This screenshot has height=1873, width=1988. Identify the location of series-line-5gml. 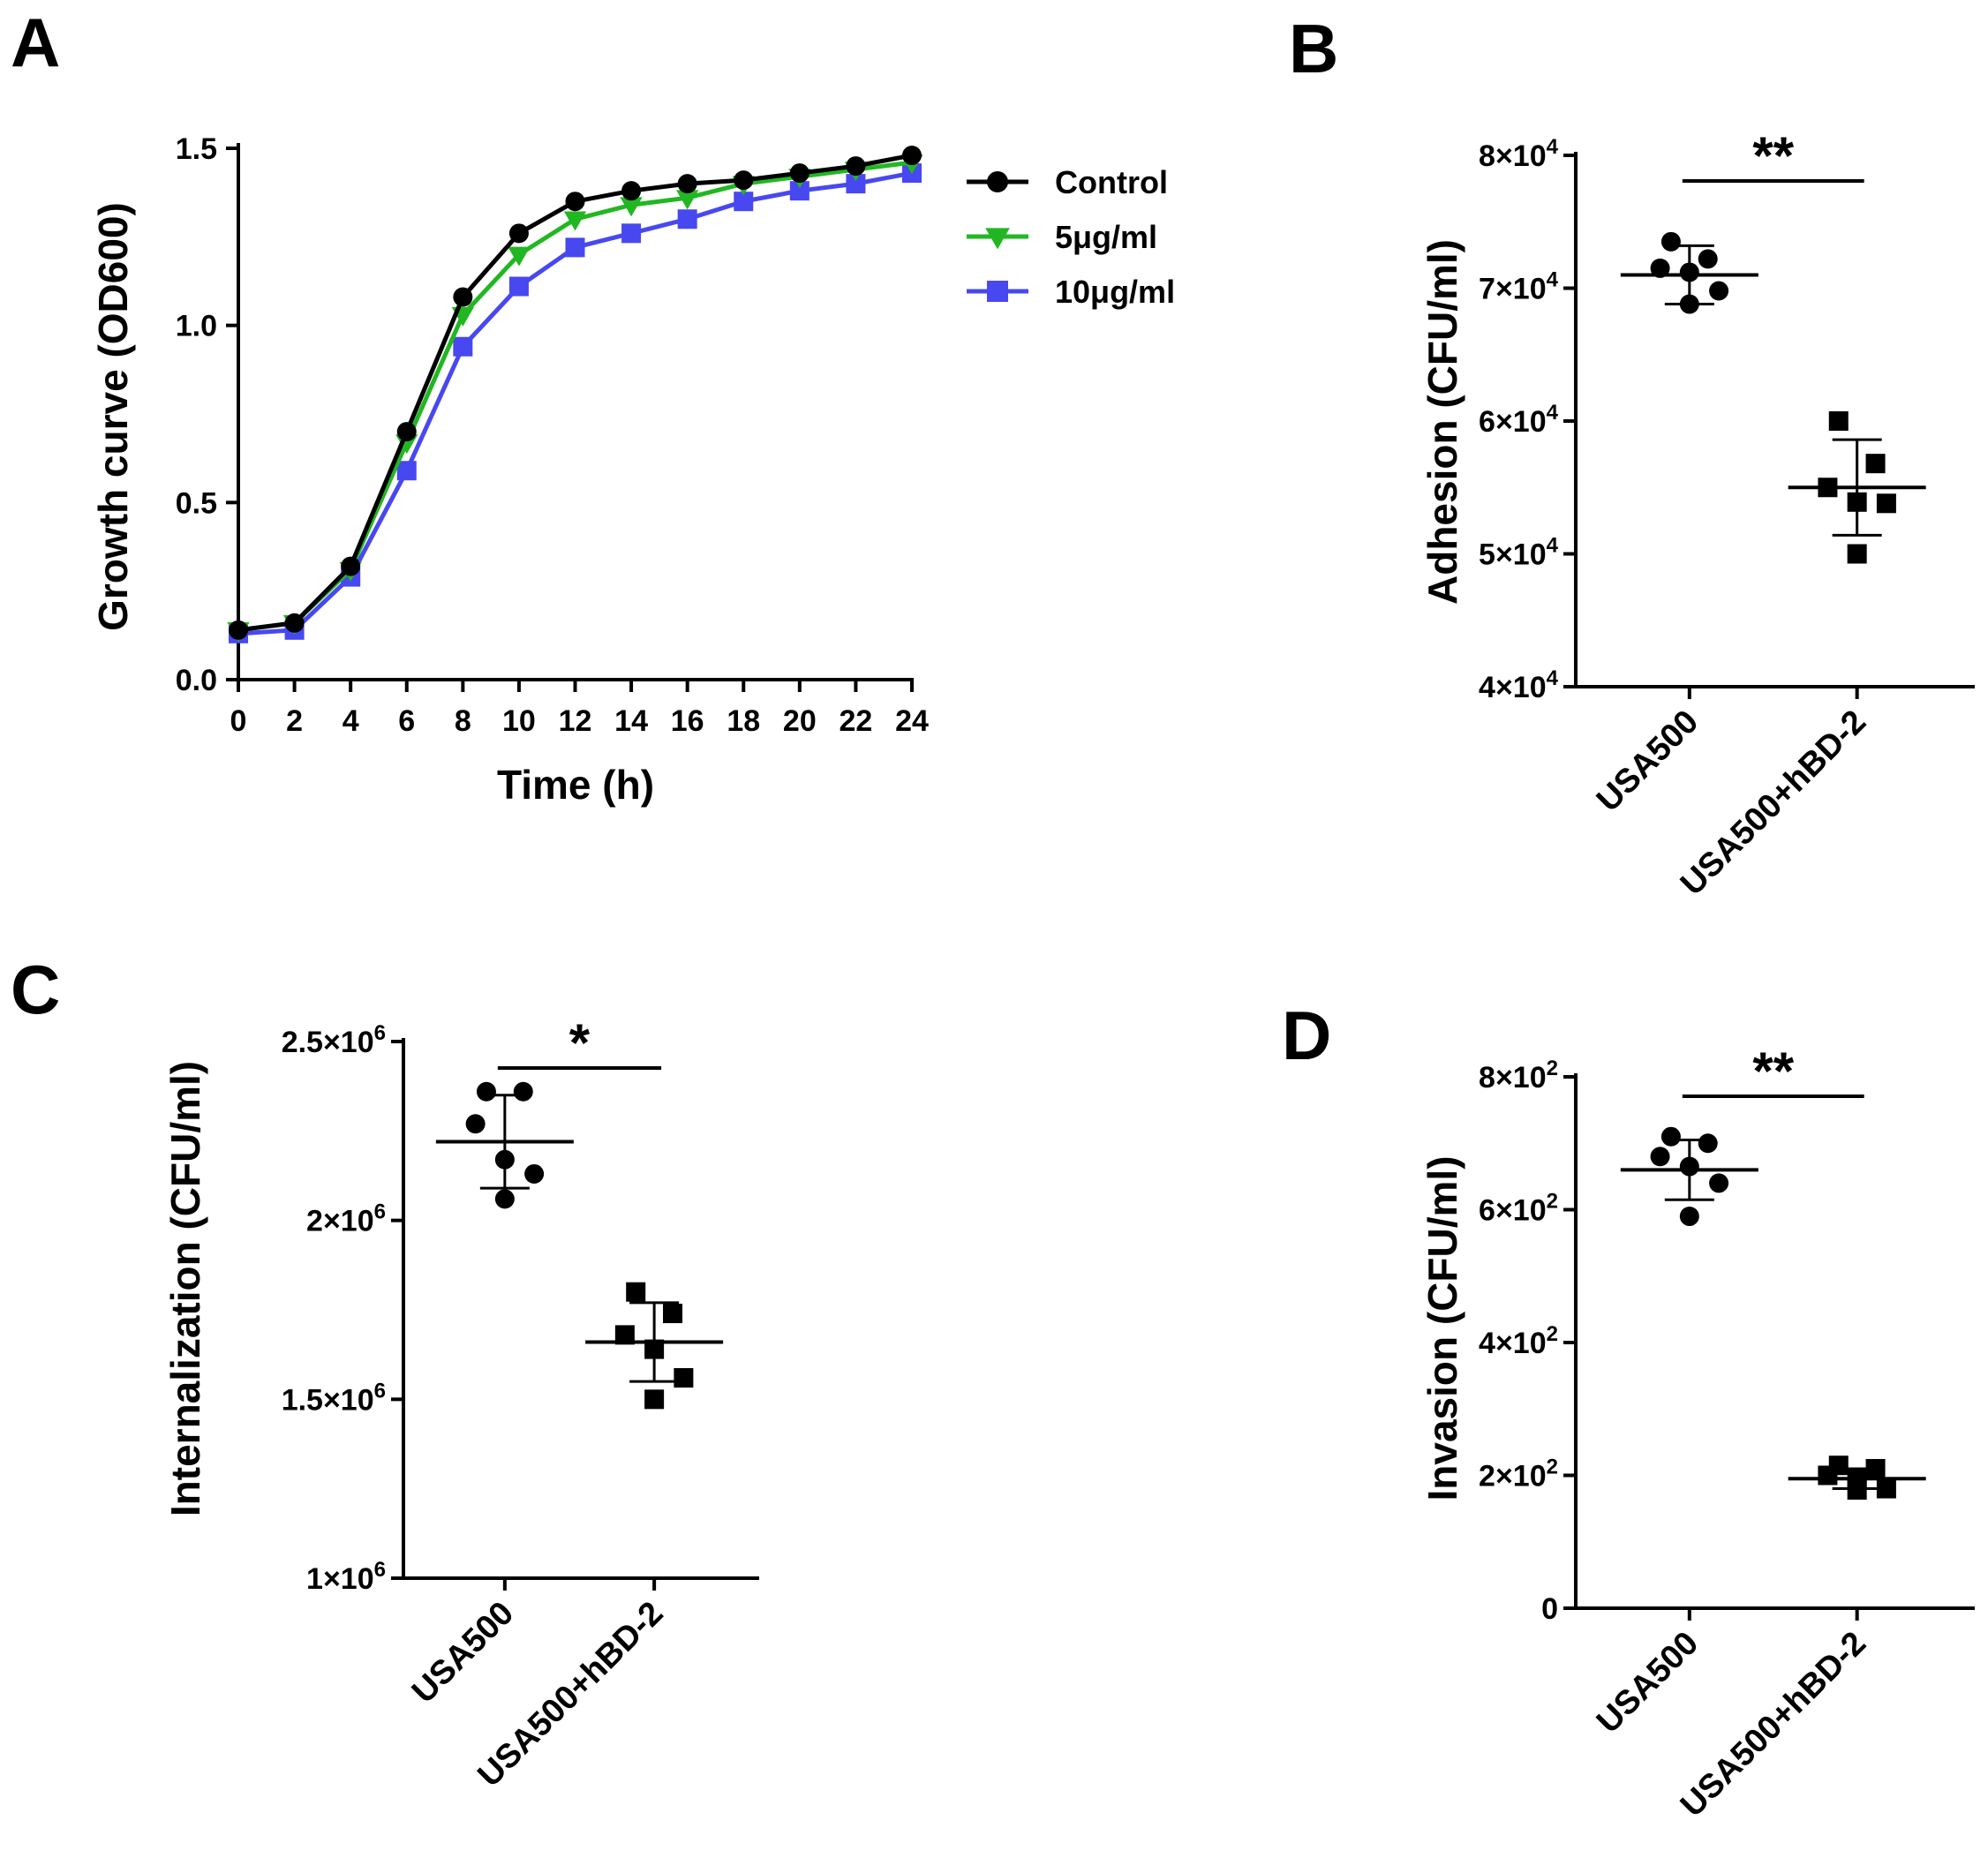
(575, 396).